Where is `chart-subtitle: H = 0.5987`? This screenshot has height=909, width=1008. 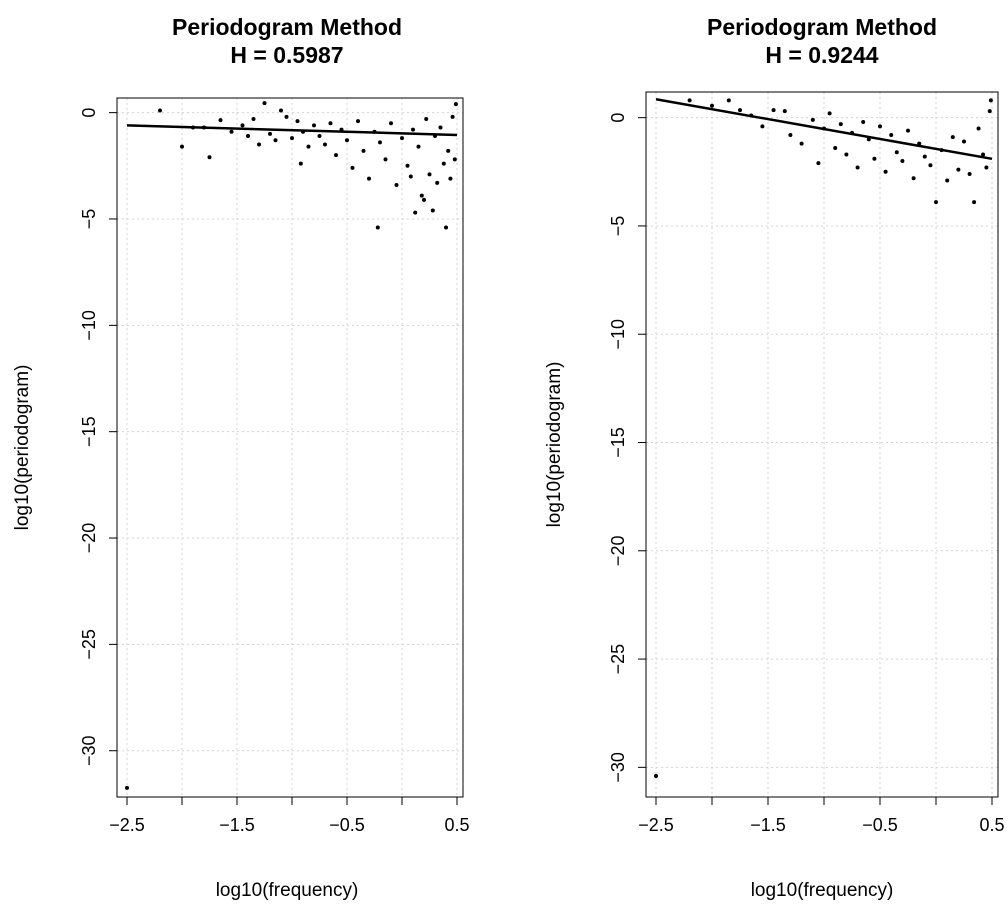 chart-subtitle: H = 0.5987 is located at coordinates (286, 55).